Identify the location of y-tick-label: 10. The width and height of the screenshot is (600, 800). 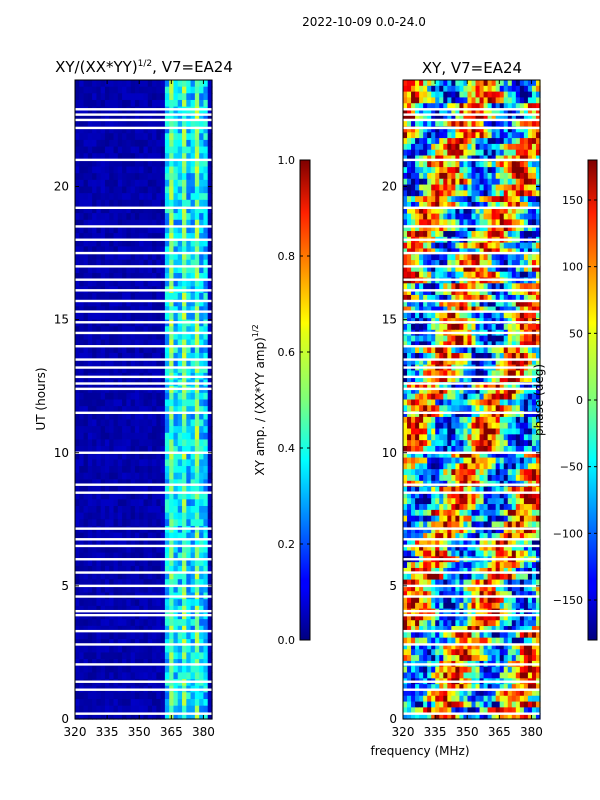
(61, 453).